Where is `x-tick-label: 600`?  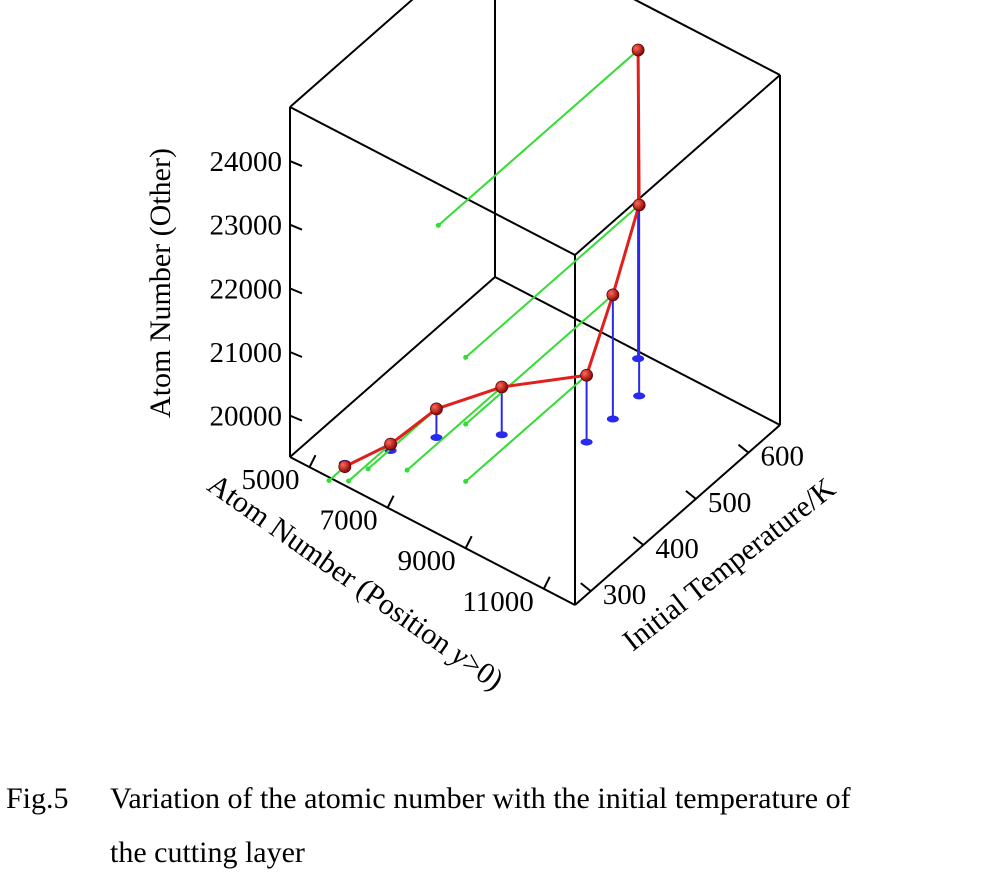 x-tick-label: 600 is located at coordinates (782, 457).